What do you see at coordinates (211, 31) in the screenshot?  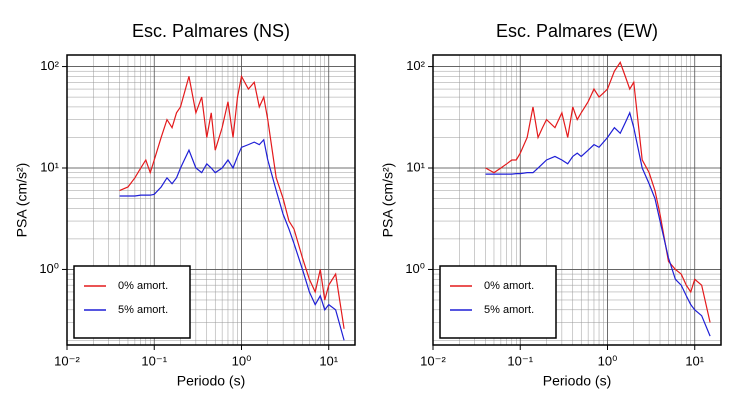 I see `chart-title: Esc. Palmares (NS)` at bounding box center [211, 31].